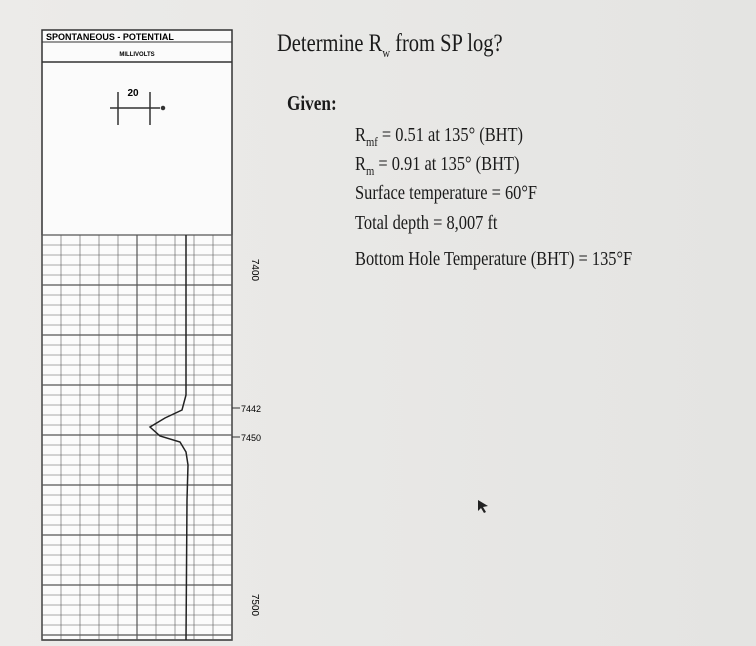 The width and height of the screenshot is (756, 646). I want to click on depth-label: 7500, so click(254, 605).